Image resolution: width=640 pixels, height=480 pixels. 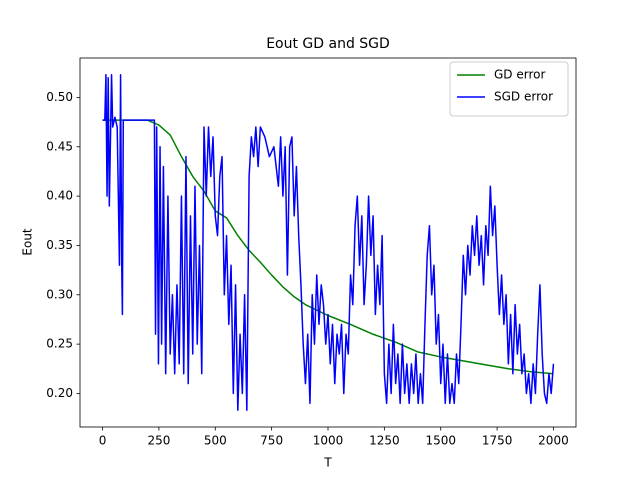 What do you see at coordinates (103, 441) in the screenshot?
I see `x-tick-label: 0` at bounding box center [103, 441].